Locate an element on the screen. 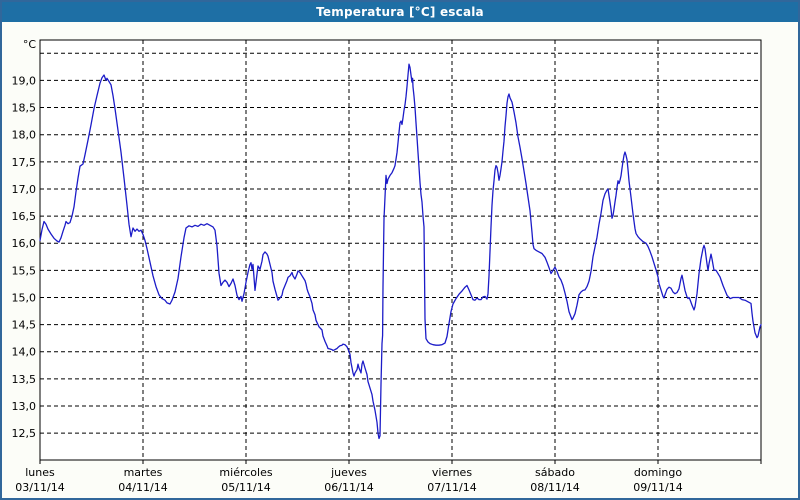 The image size is (800, 500). x-day-date-label: 07/11/14 is located at coordinates (451, 487).